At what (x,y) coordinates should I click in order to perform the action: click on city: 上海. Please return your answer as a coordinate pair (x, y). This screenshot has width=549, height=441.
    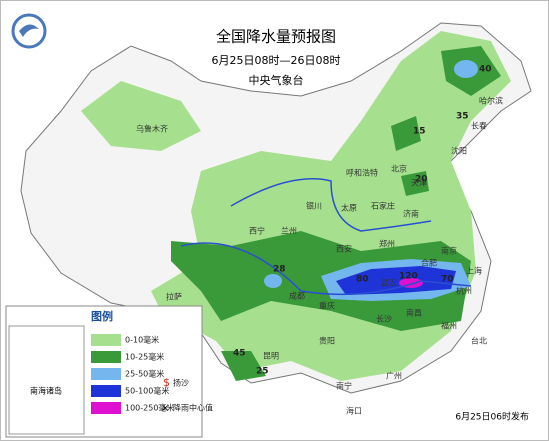
    Looking at the image, I should click on (474, 271).